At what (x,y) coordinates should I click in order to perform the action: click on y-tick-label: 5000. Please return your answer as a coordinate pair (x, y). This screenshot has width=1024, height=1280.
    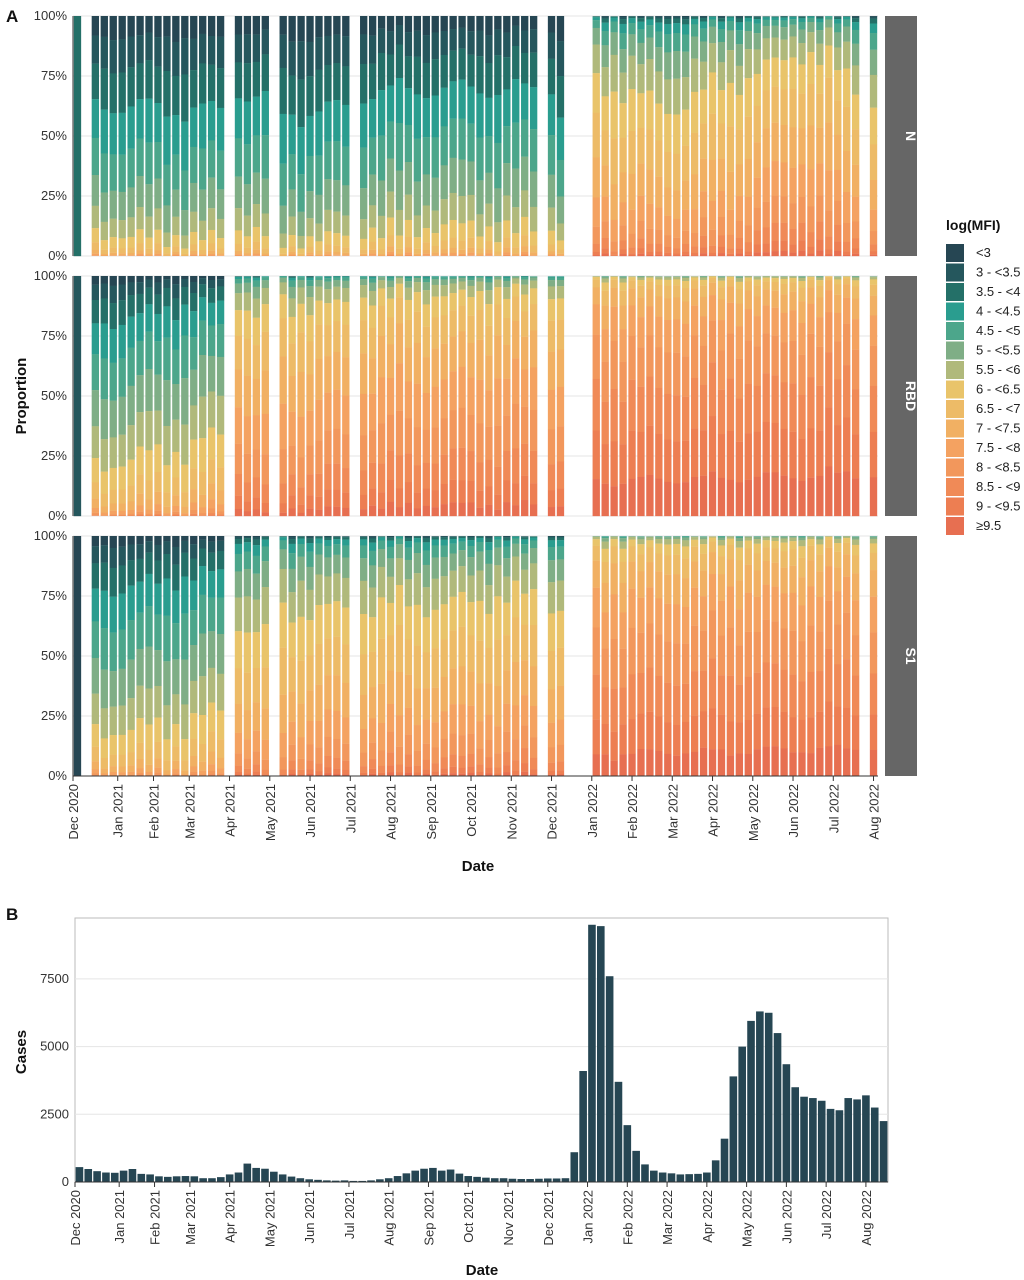
    Looking at the image, I should click on (54, 1046).